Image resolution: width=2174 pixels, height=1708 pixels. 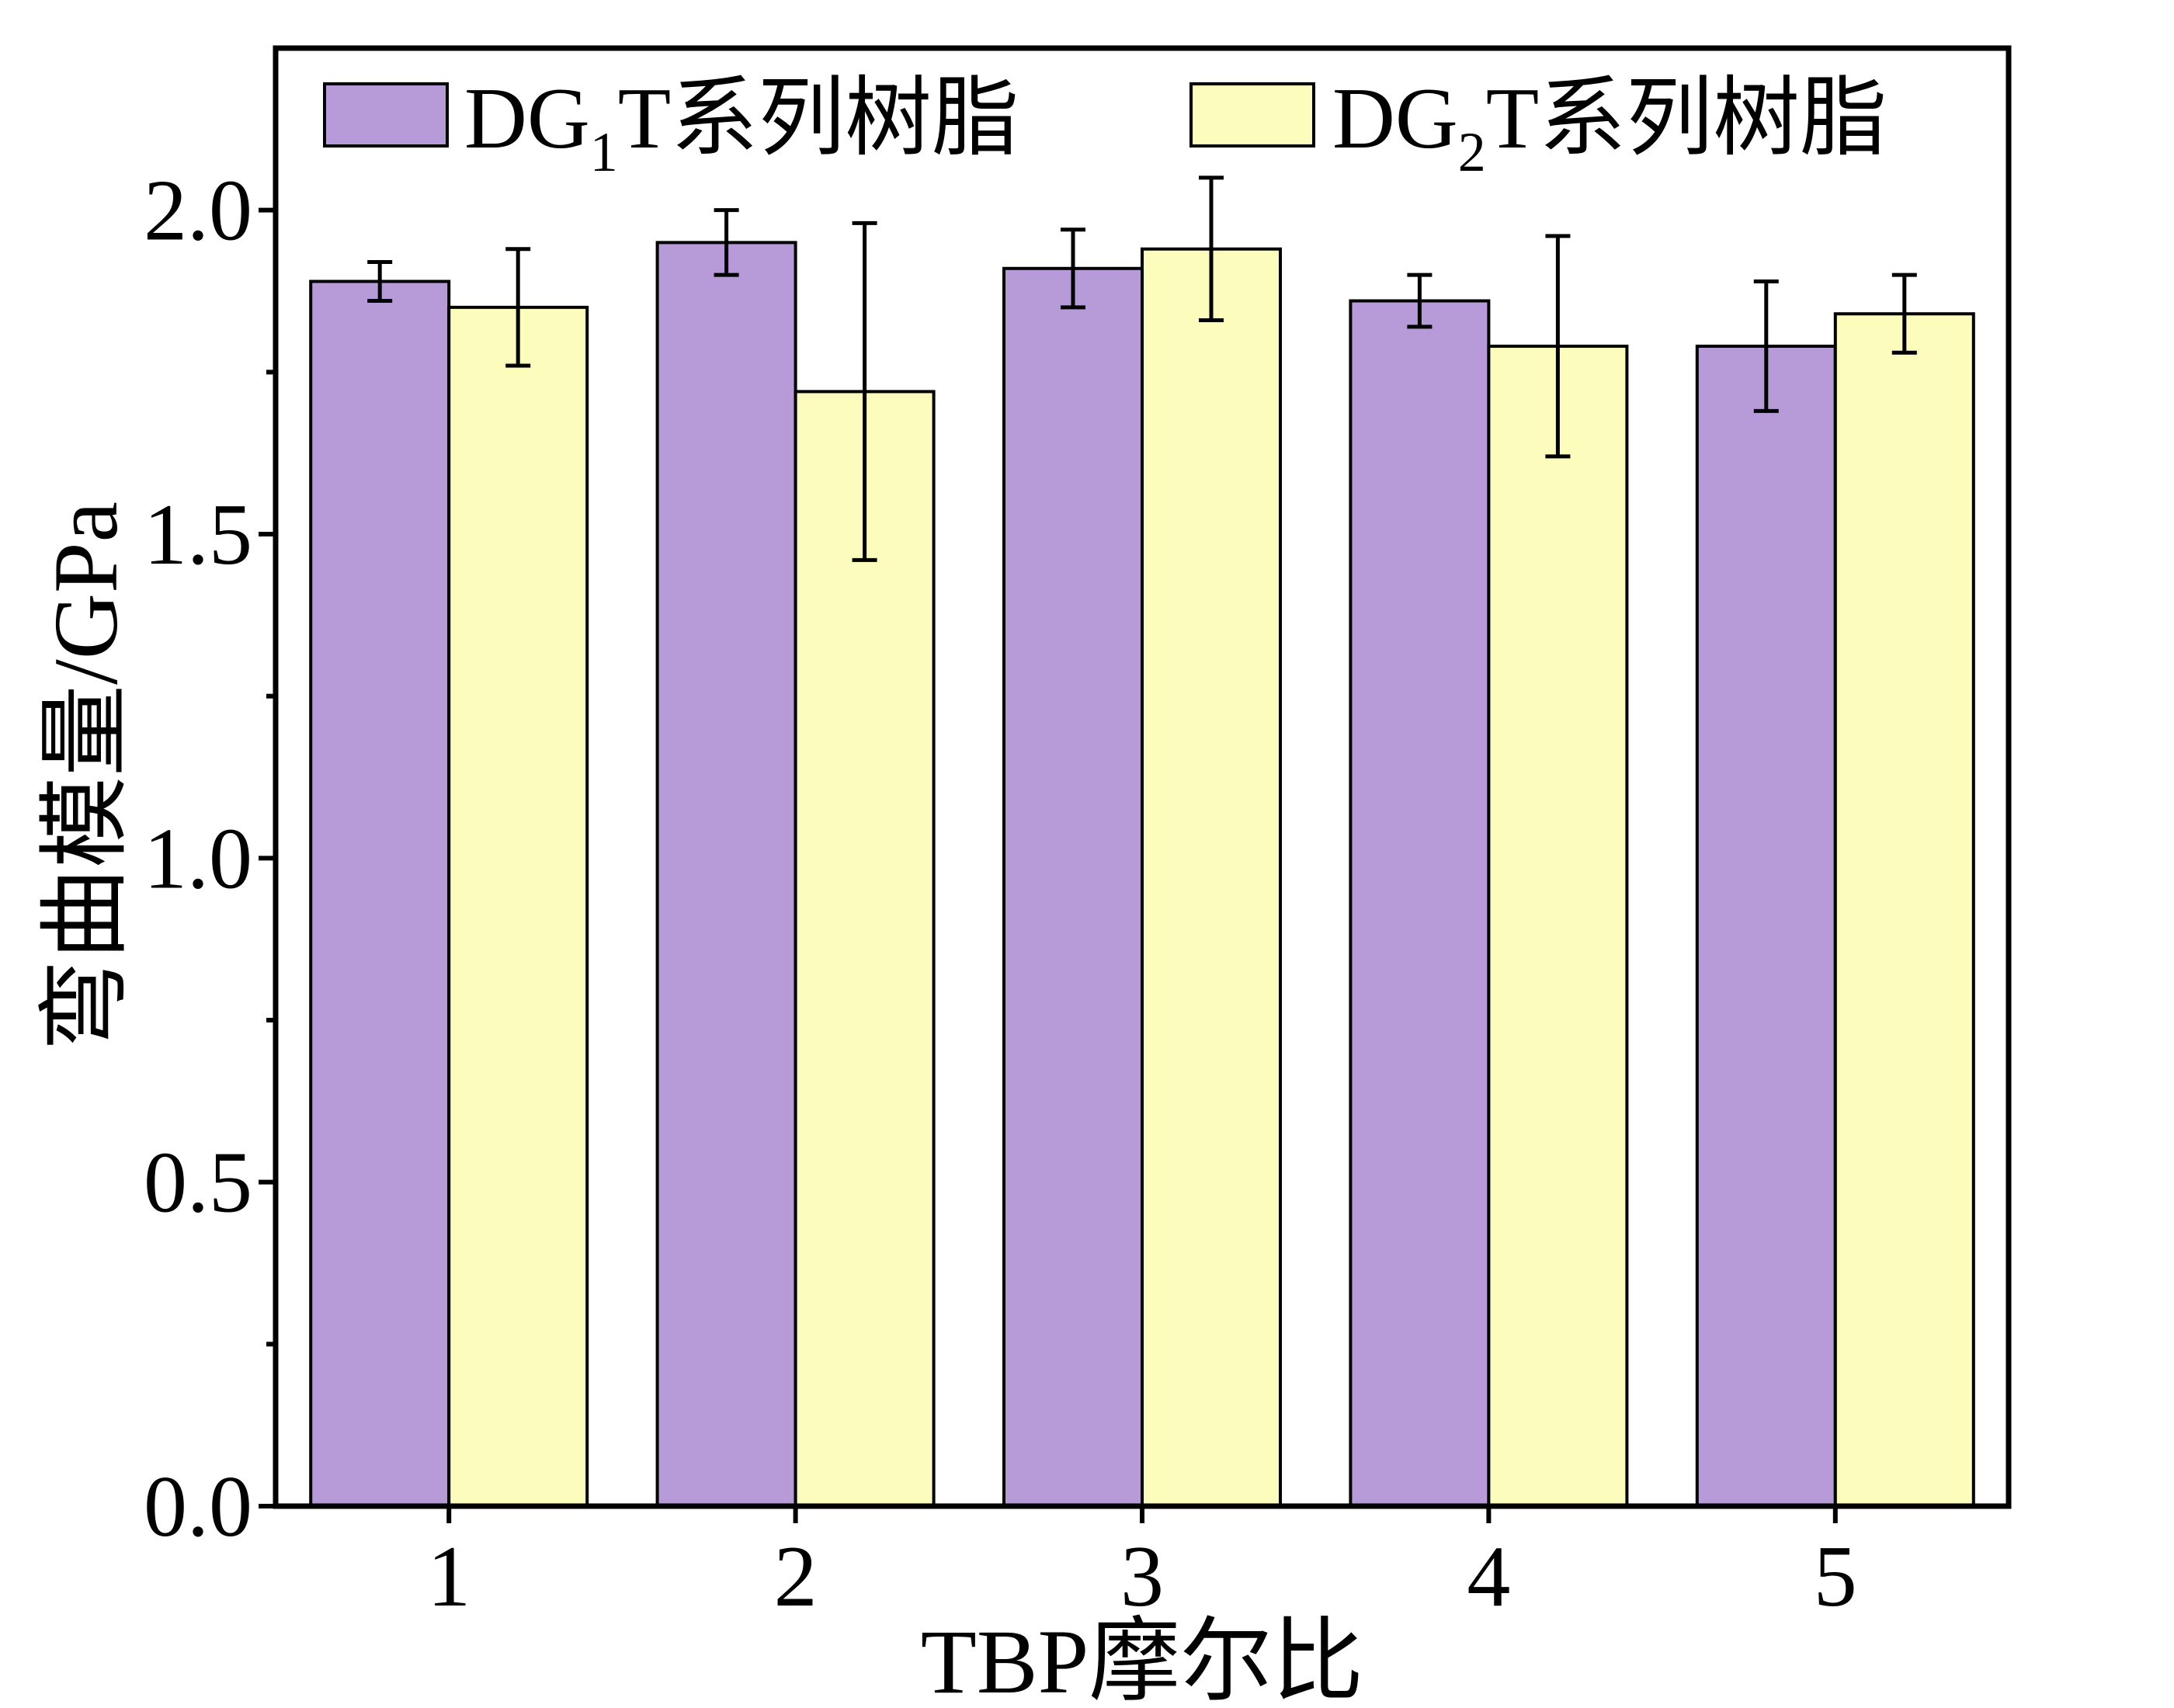 What do you see at coordinates (1687, 119) in the screenshot?
I see `legend-label-series-2-rest: T系列树脂` at bounding box center [1687, 119].